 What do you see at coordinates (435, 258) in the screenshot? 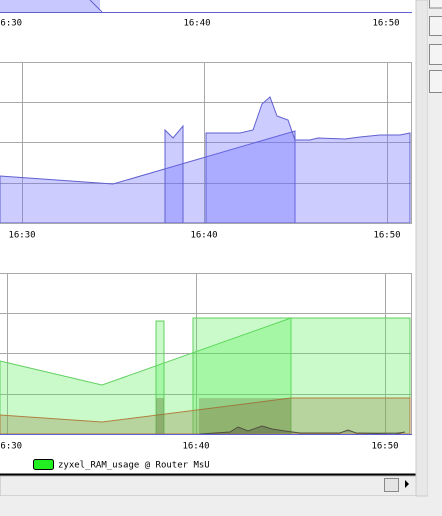
I see `side-panel` at bounding box center [435, 258].